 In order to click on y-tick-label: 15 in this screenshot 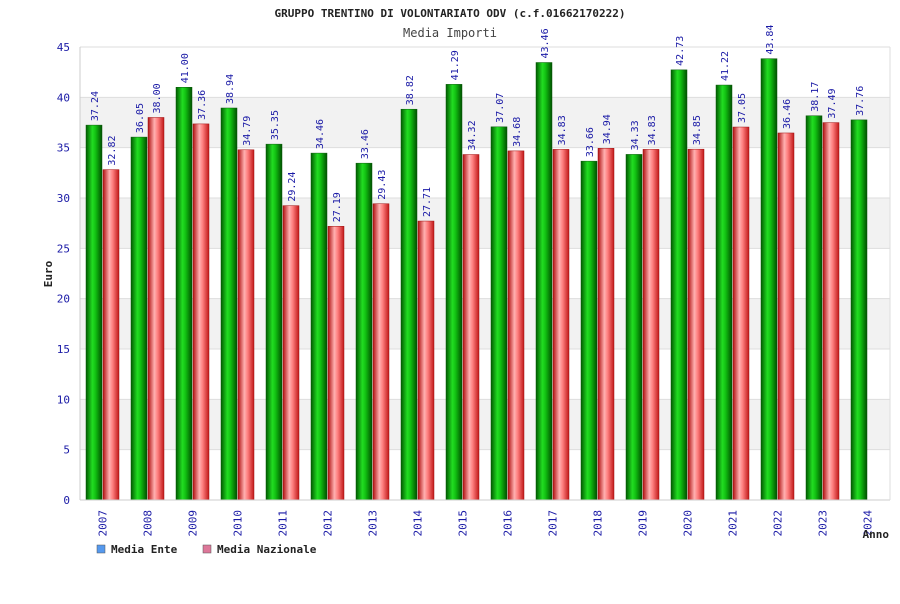, I will do `click(63, 349)`.